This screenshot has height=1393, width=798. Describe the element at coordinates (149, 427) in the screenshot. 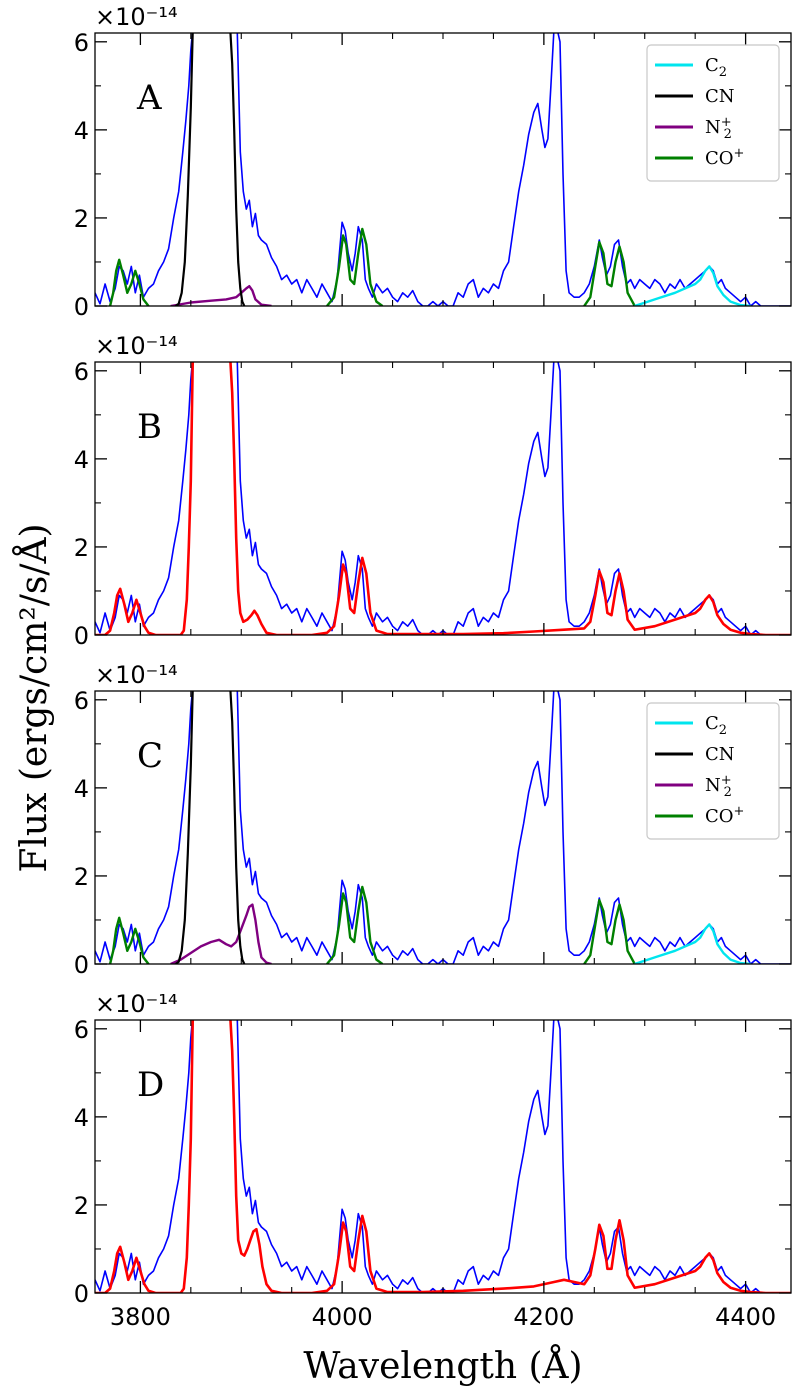

I see `panel-label: B` at that location.